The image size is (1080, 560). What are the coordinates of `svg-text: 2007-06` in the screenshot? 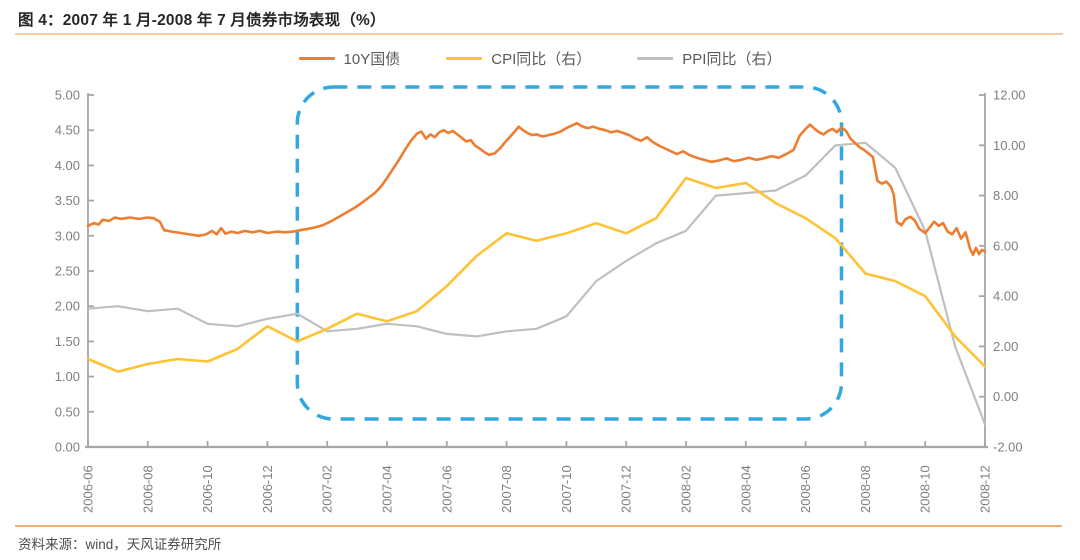 It's located at (446, 489).